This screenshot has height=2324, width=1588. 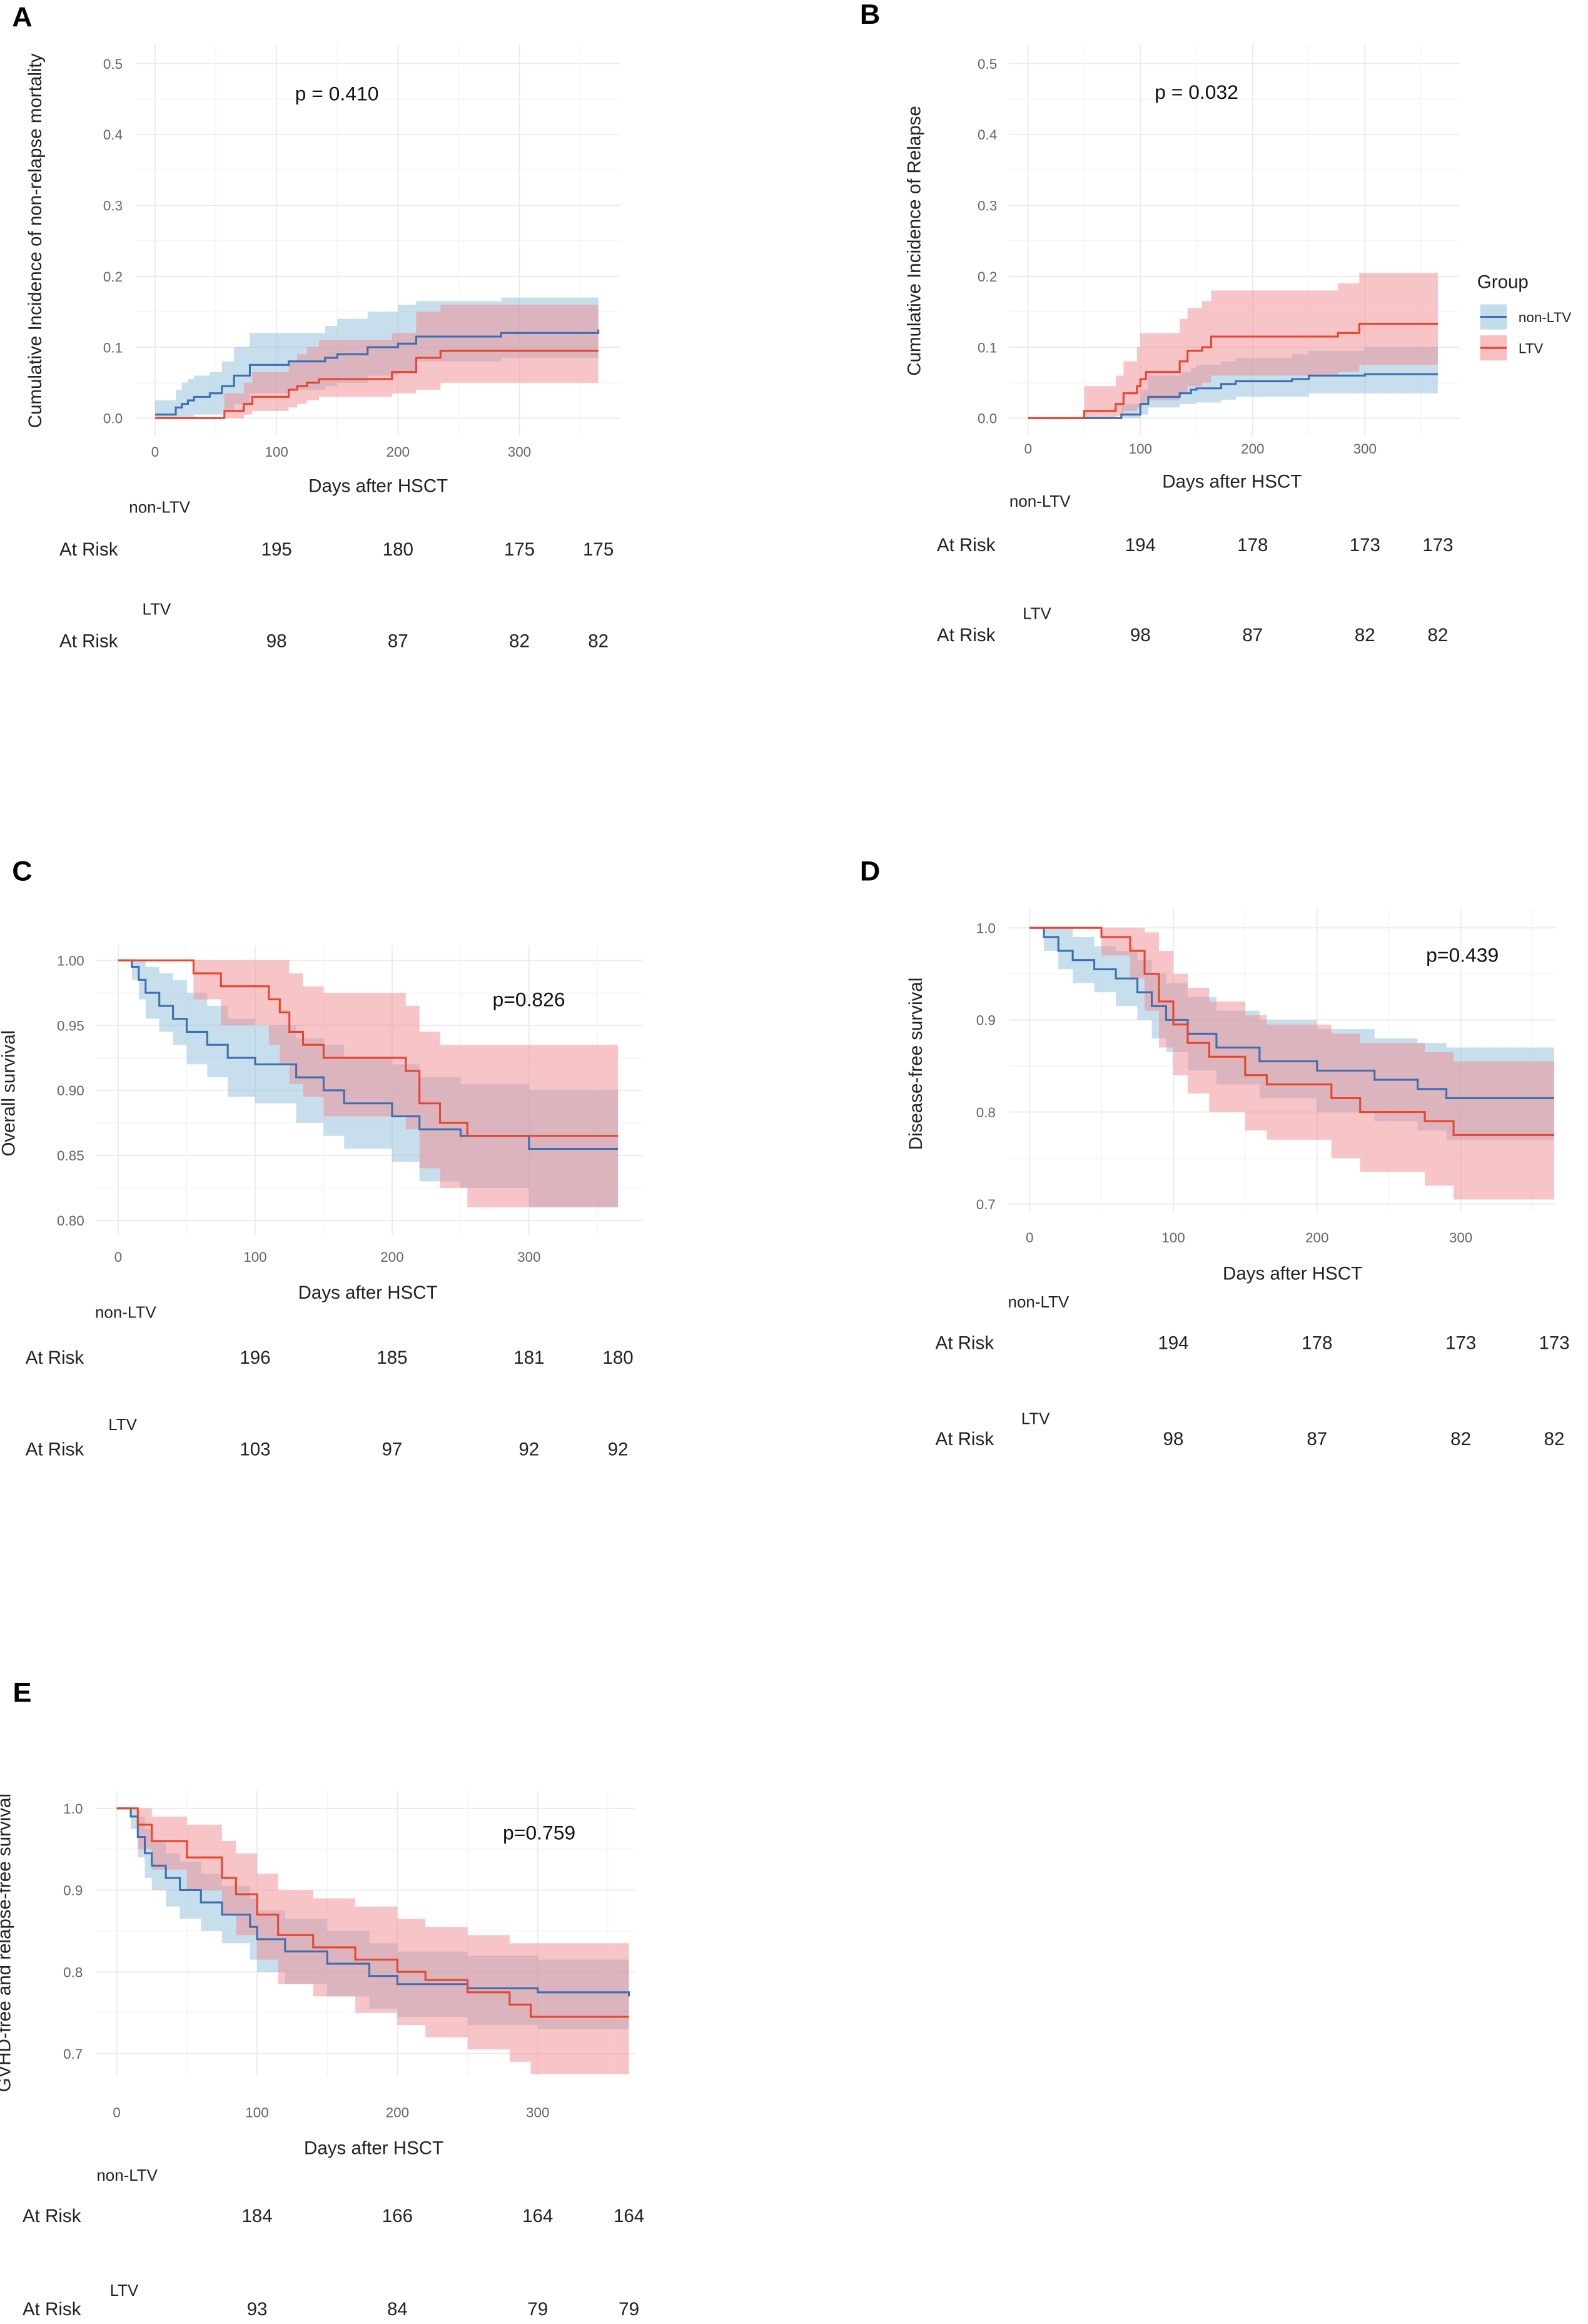 I want to click on y-tick-label: 1.00, so click(x=70, y=960).